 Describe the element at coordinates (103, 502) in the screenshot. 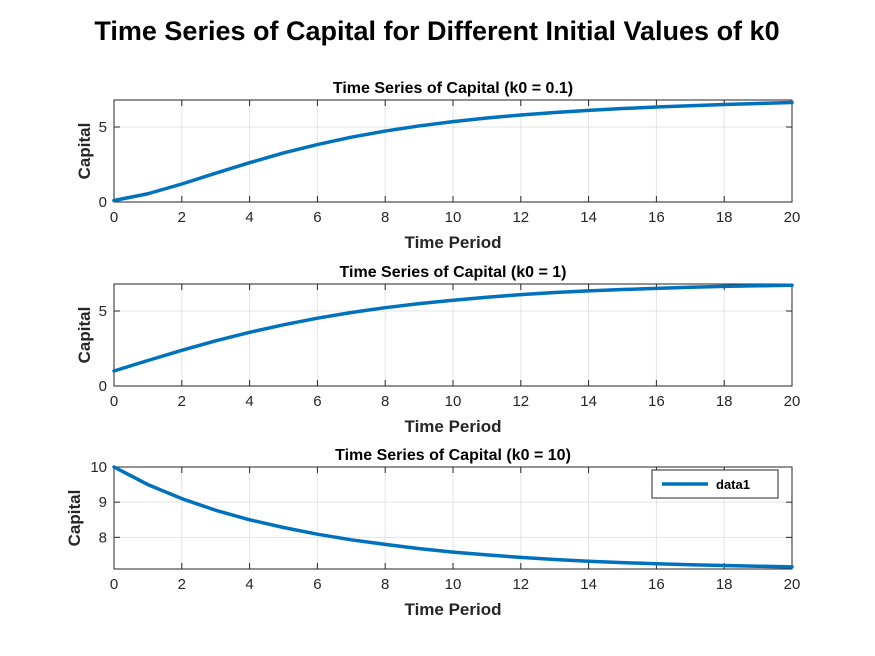

I see `y-tick-label: 9` at that location.